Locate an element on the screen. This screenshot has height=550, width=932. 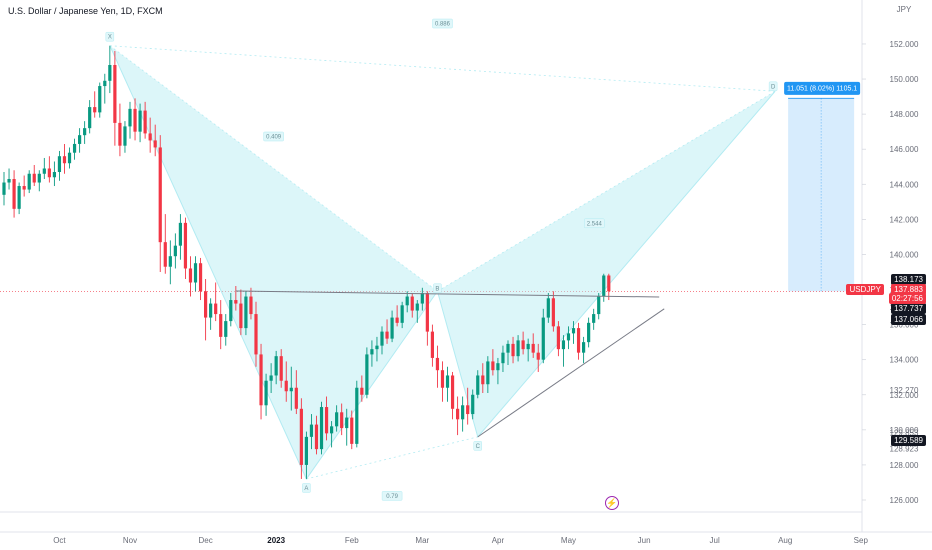
time-axis: Oct Nov Dec 2023 Feb Mar Apr May Jun Jul Aug Sep is located at coordinates (460, 540).